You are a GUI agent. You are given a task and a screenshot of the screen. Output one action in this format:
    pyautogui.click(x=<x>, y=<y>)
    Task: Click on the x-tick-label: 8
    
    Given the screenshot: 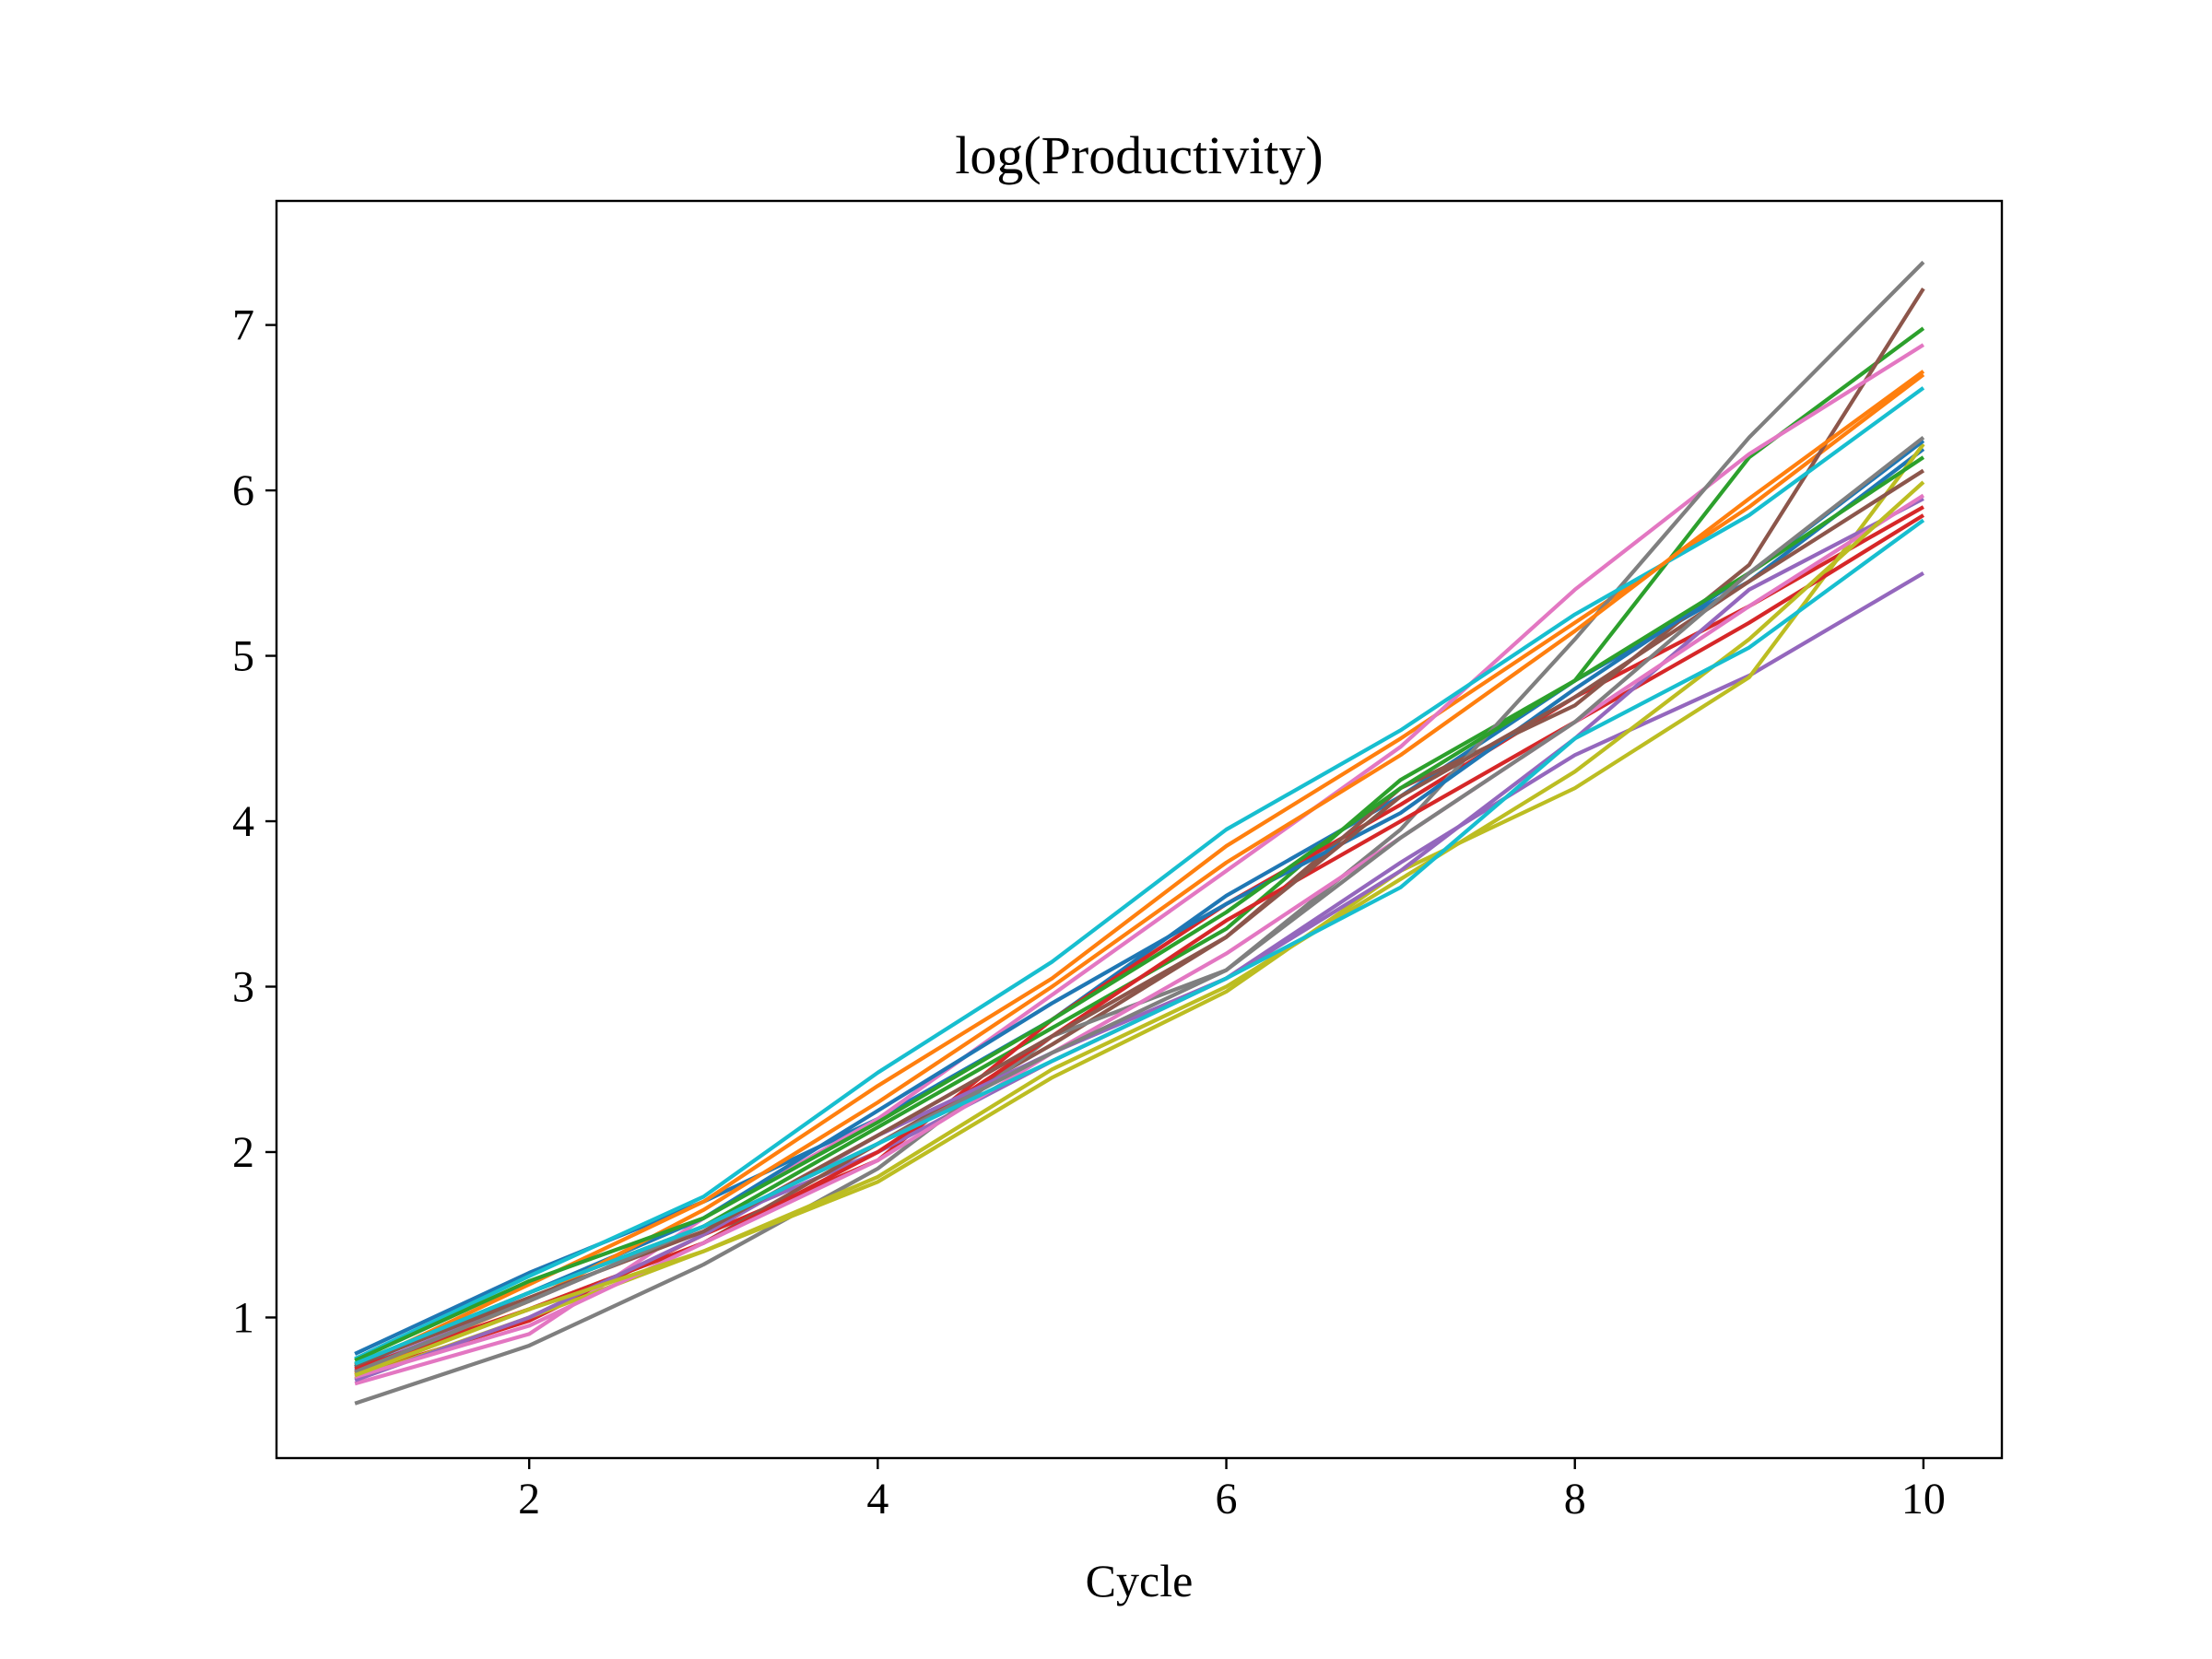 What is the action you would take?
    pyautogui.click(x=1575, y=1499)
    